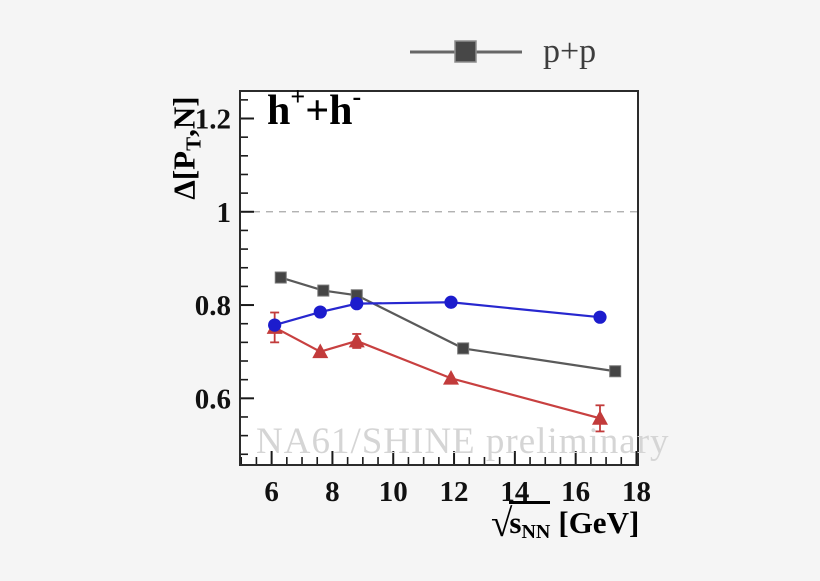 The height and width of the screenshot is (581, 820). Describe the element at coordinates (636, 492) in the screenshot. I see `x-tick-label: 18` at that location.